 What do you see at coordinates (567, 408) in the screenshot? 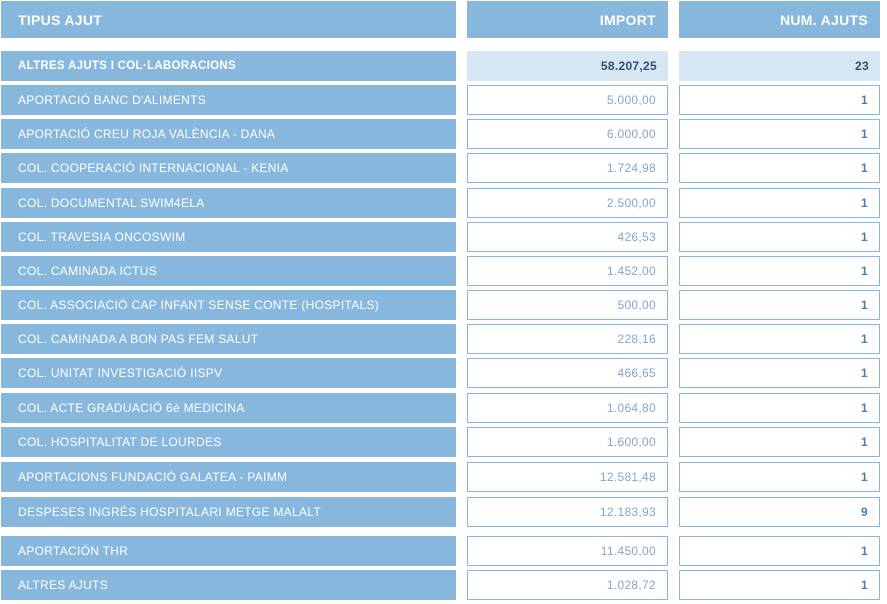
I see `row-amount: 1.064,80` at bounding box center [567, 408].